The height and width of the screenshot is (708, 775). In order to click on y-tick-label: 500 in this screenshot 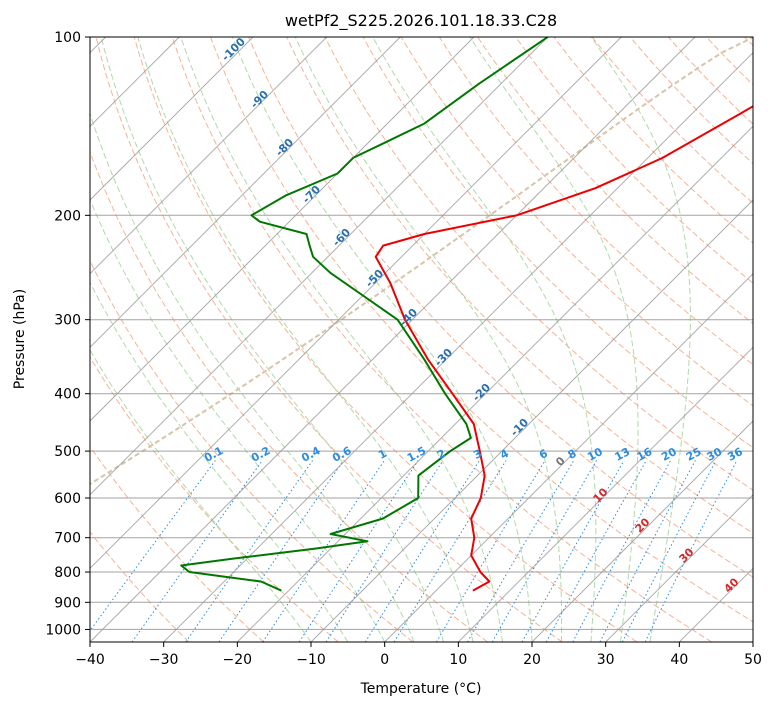, I will do `click(67, 452)`.